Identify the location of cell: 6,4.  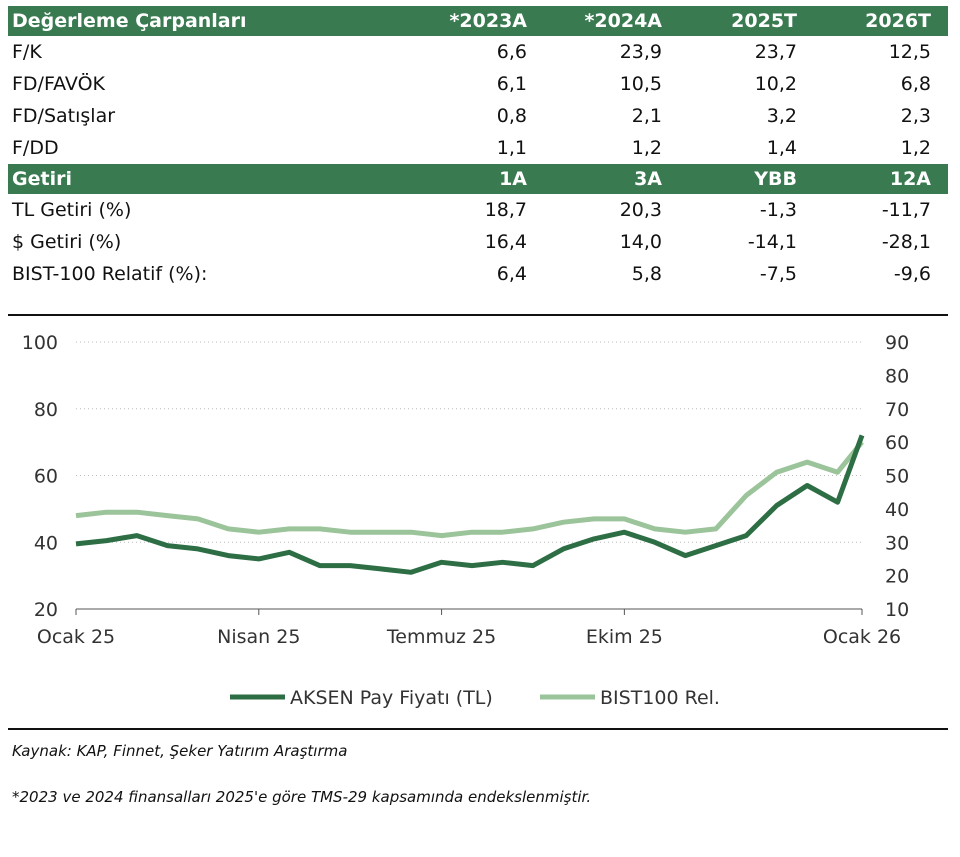
(511, 274).